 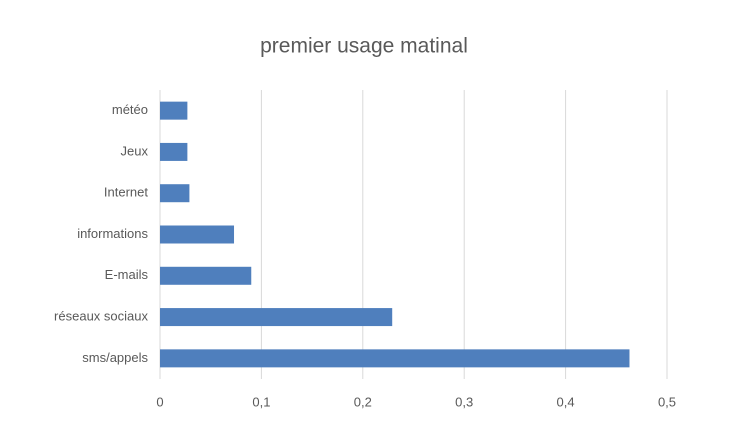 What do you see at coordinates (112, 233) in the screenshot?
I see `y-tick-label: informations` at bounding box center [112, 233].